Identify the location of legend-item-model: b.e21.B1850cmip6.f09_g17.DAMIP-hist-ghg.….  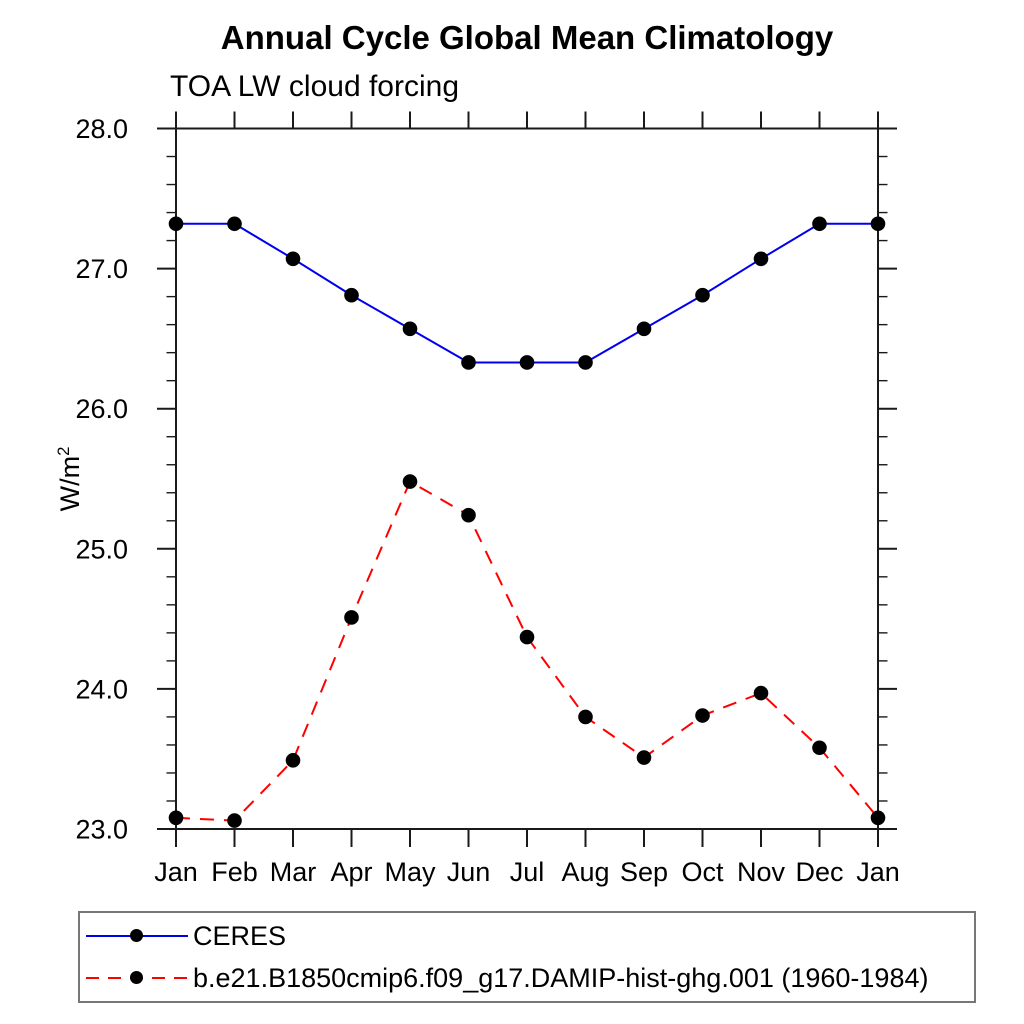
(527, 978).